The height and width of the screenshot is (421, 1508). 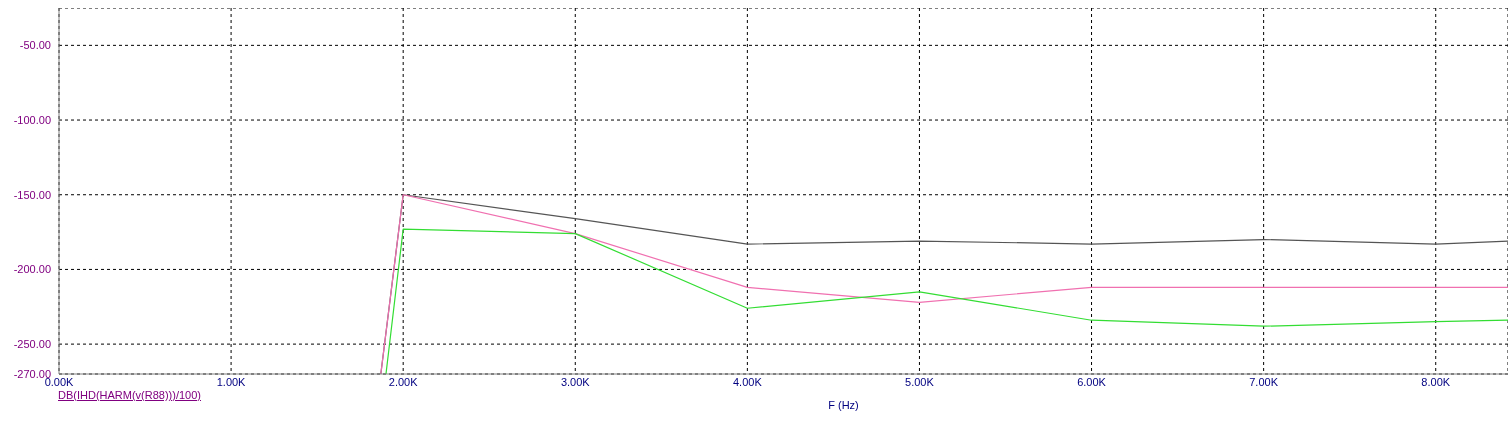 I want to click on x-tick-label: 8.00K, so click(x=1436, y=381).